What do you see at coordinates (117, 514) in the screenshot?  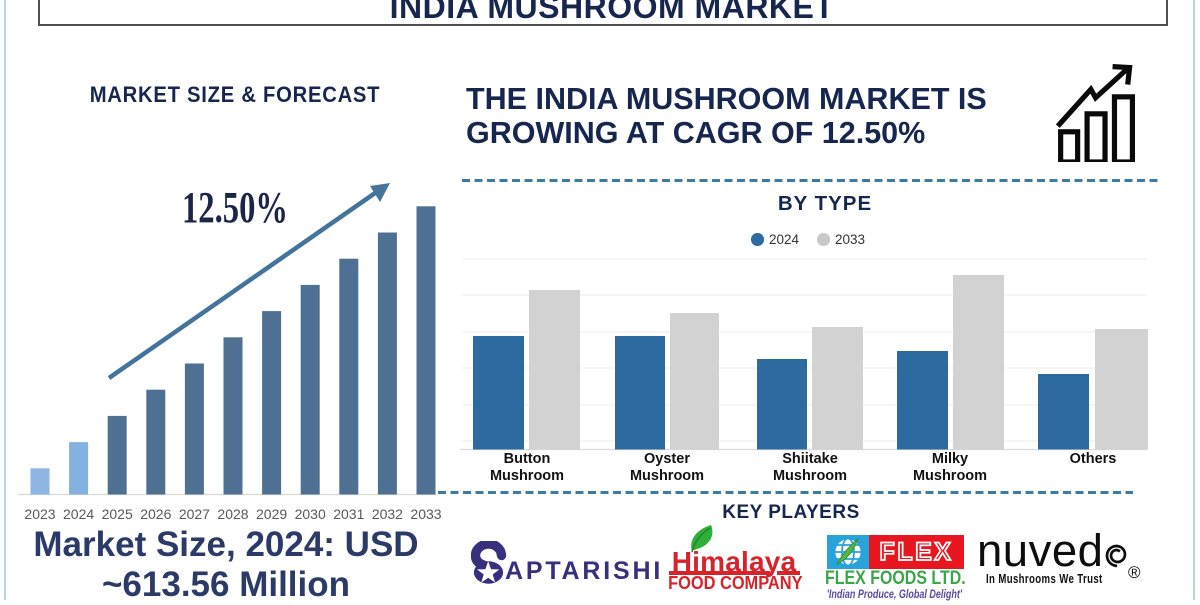 I see `svg-text: 2025` at bounding box center [117, 514].